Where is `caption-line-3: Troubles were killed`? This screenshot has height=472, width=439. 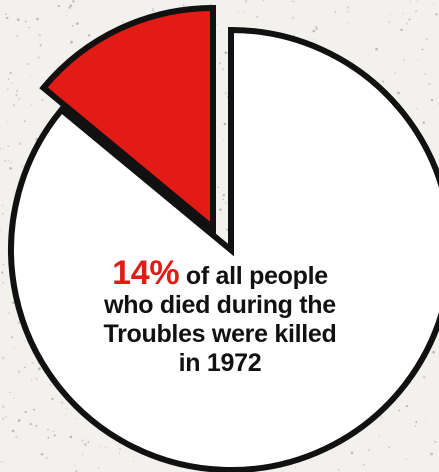
caption-line-3: Troubles were killed is located at coordinates (220, 334).